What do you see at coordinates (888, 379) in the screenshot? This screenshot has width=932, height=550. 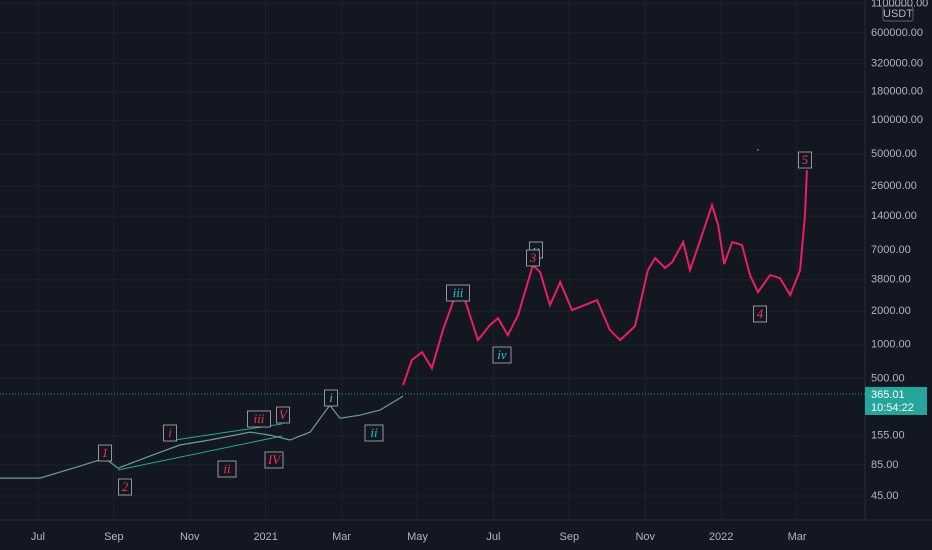 I see `y-tick-label: 500.00` at bounding box center [888, 379].